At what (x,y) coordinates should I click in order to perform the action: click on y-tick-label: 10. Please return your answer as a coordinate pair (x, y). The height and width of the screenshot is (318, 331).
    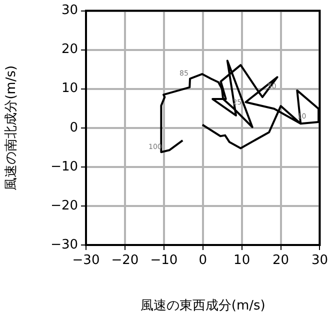
    Looking at the image, I should click on (69, 88).